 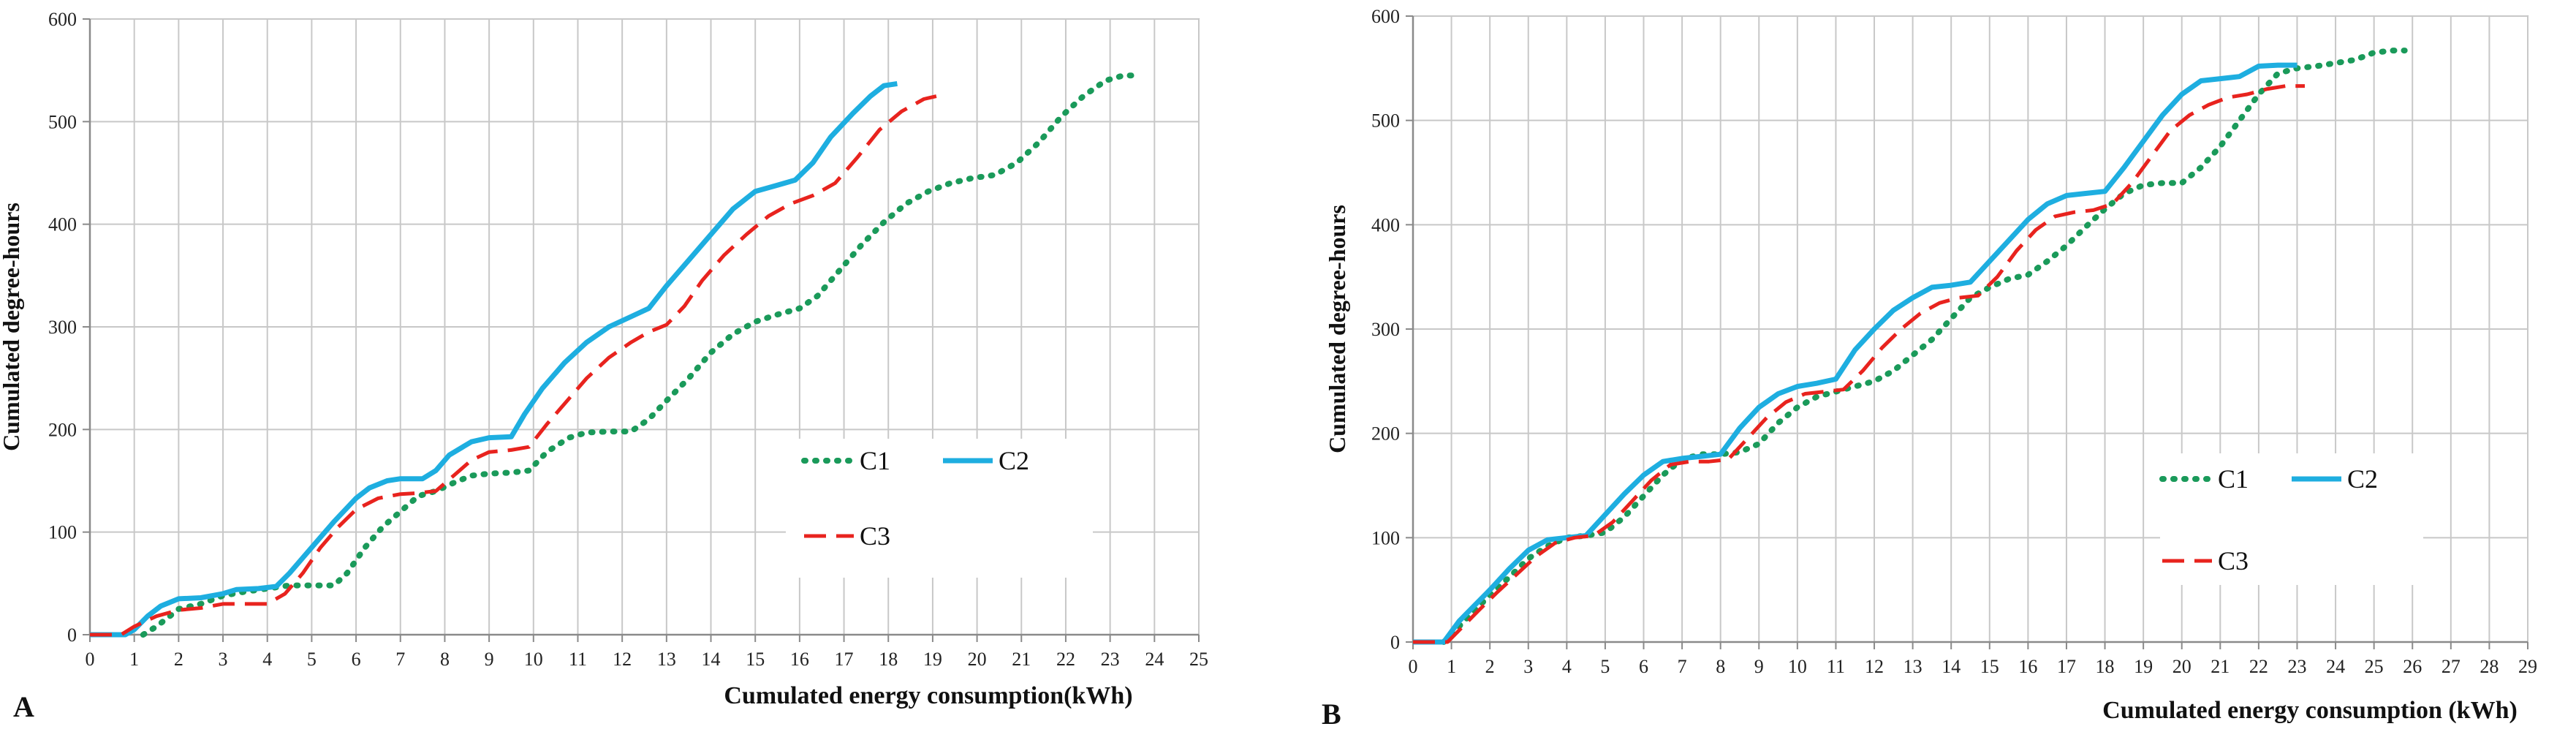 What do you see at coordinates (1331, 714) in the screenshot?
I see `panel-label: B` at bounding box center [1331, 714].